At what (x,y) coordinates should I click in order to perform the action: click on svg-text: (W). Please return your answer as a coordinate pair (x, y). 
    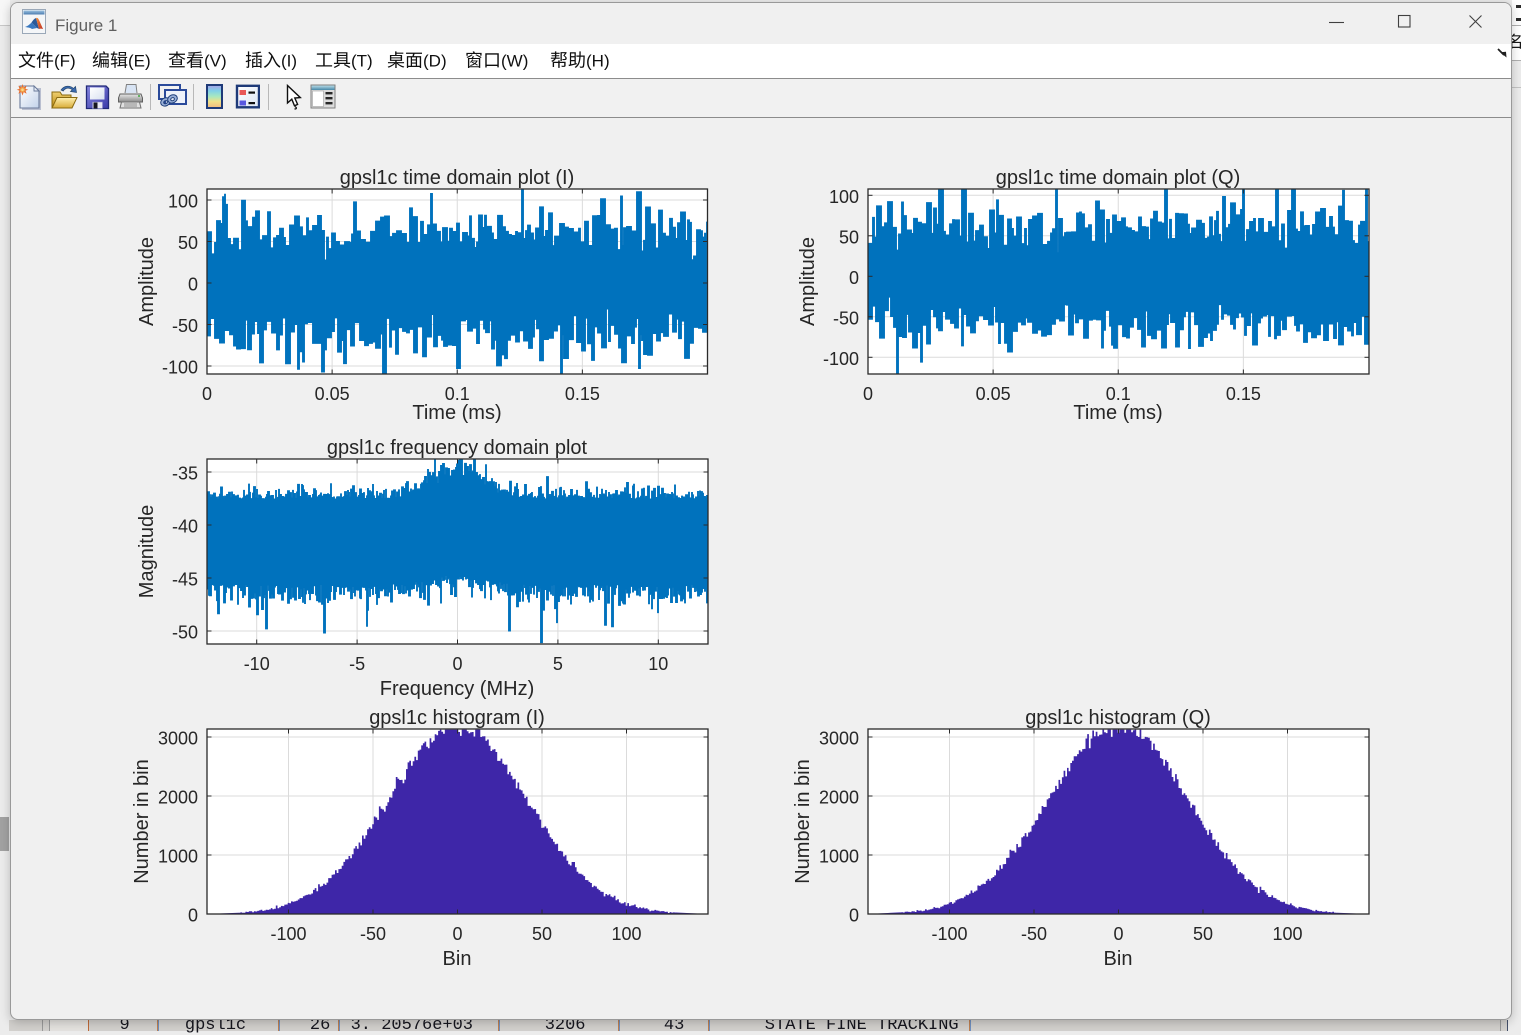
    Looking at the image, I should click on (514, 60).